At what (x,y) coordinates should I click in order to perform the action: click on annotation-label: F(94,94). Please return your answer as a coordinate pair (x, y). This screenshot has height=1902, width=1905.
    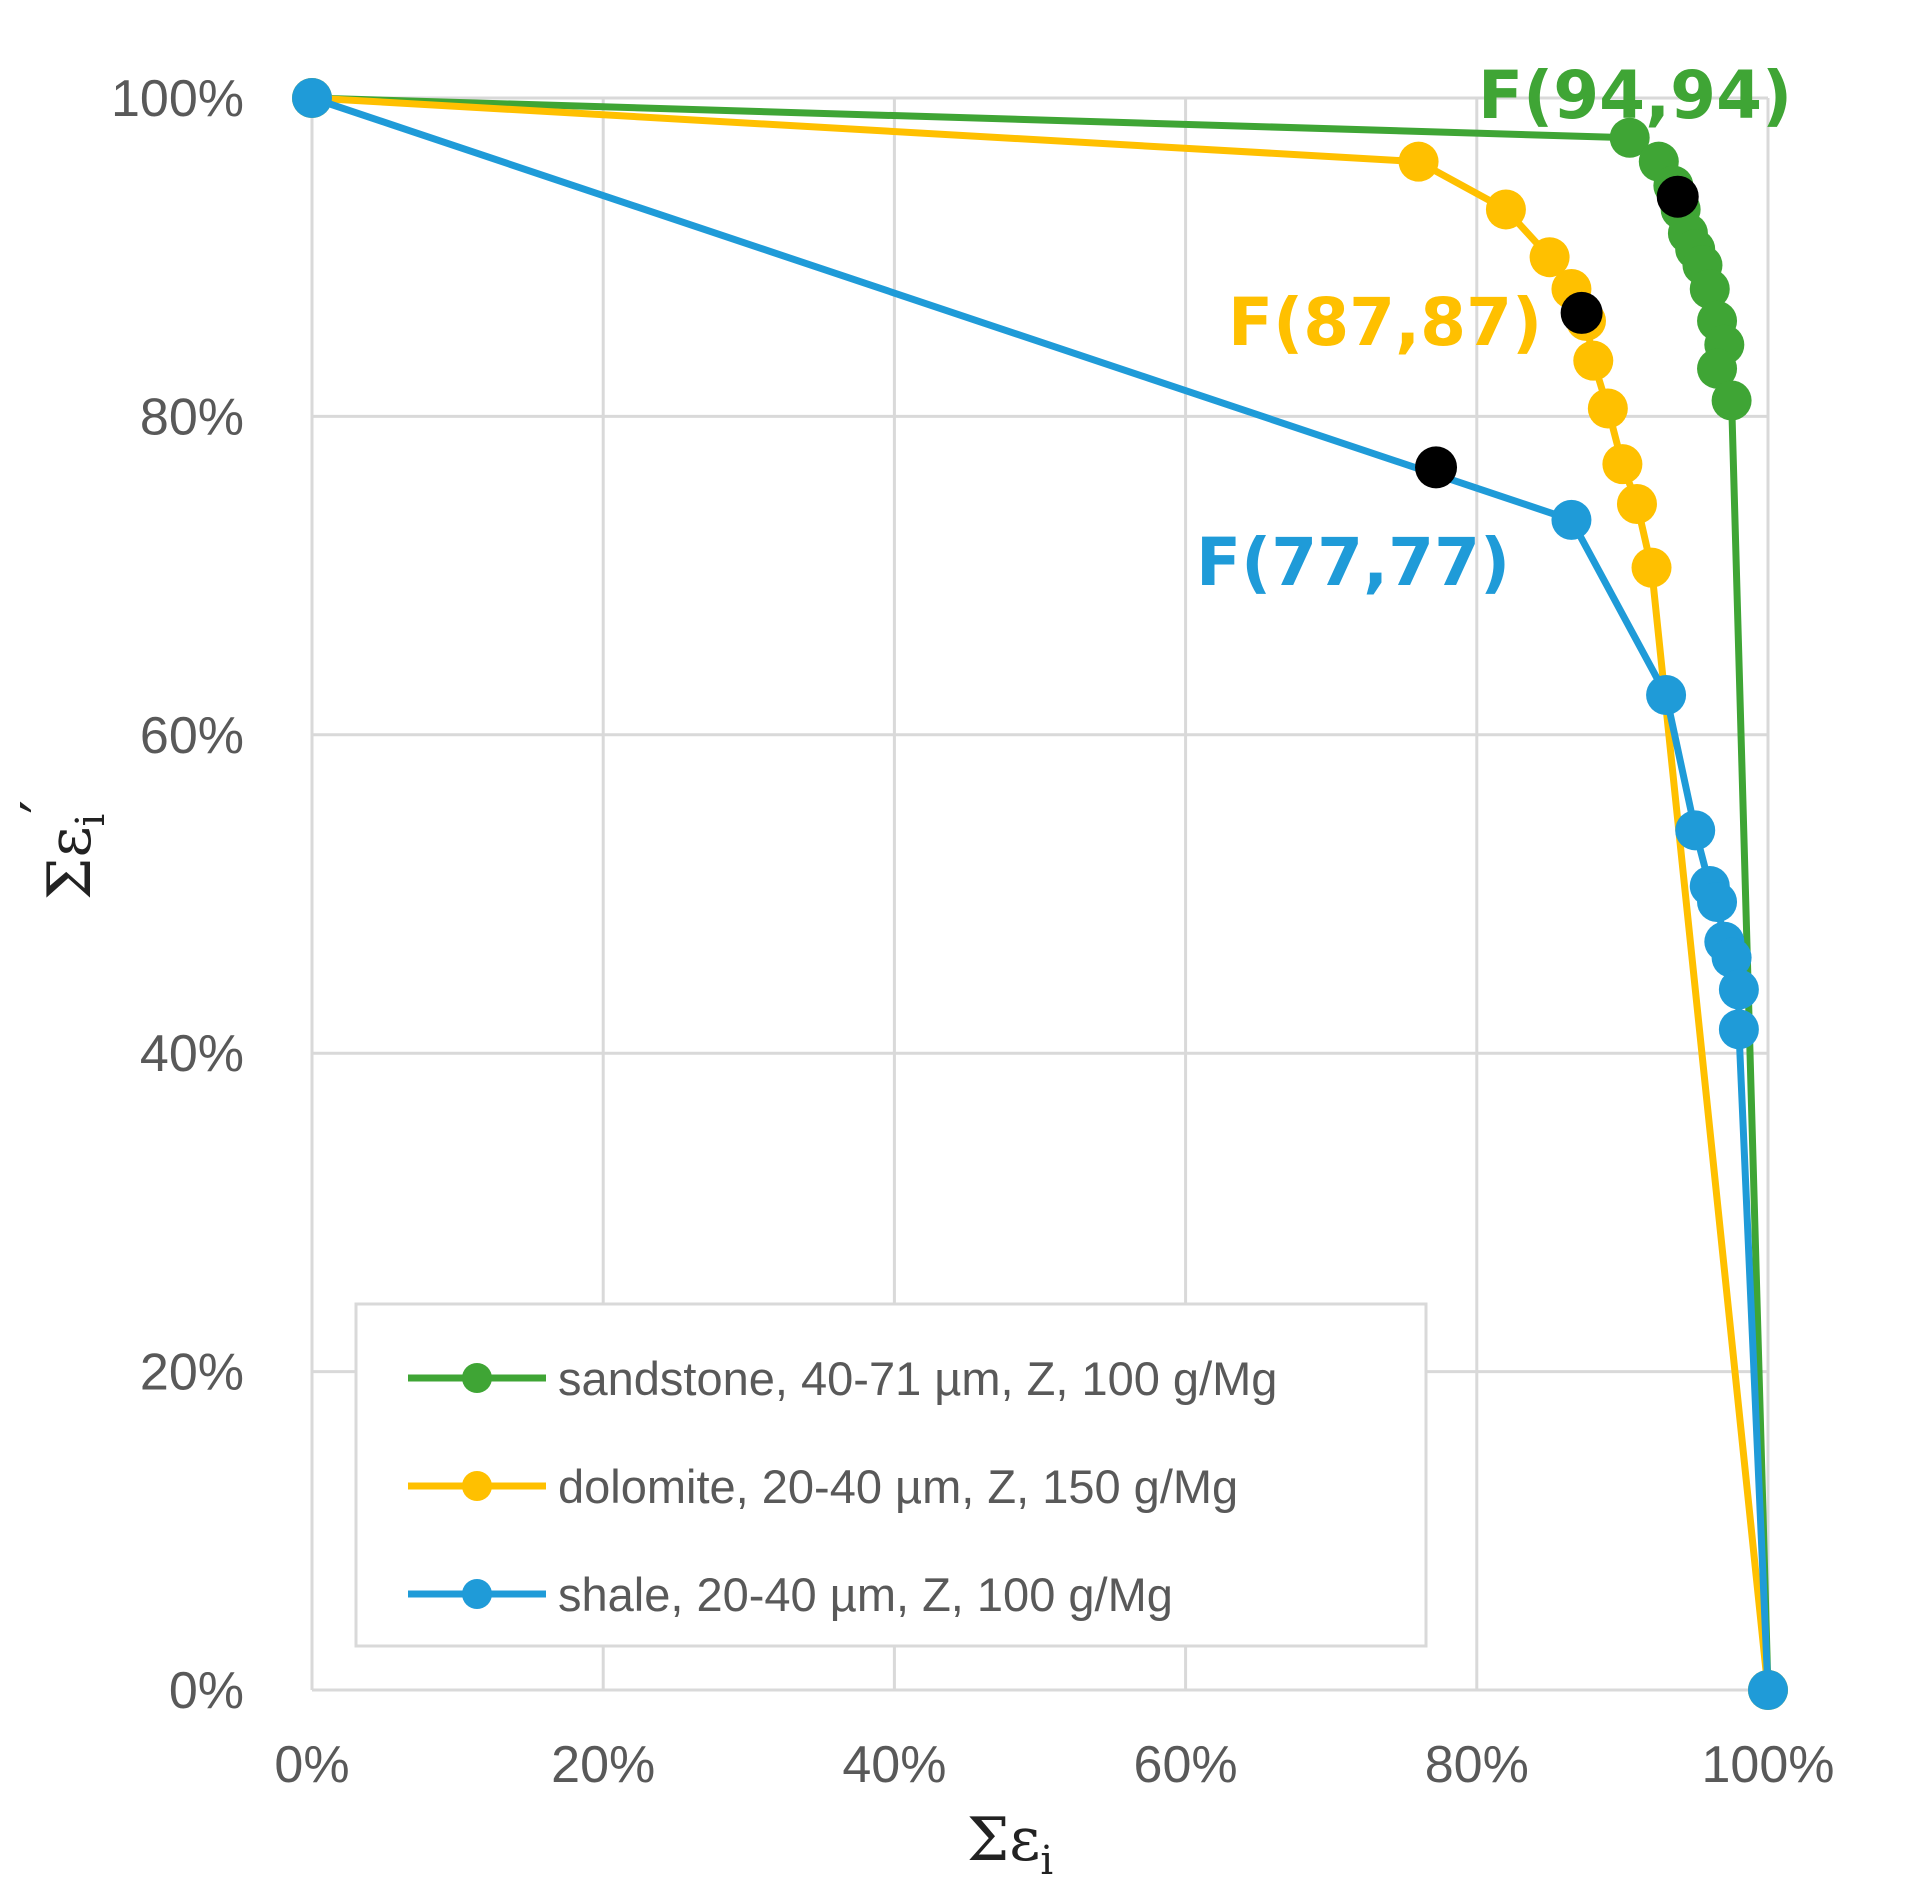
    Looking at the image, I should click on (1635, 95).